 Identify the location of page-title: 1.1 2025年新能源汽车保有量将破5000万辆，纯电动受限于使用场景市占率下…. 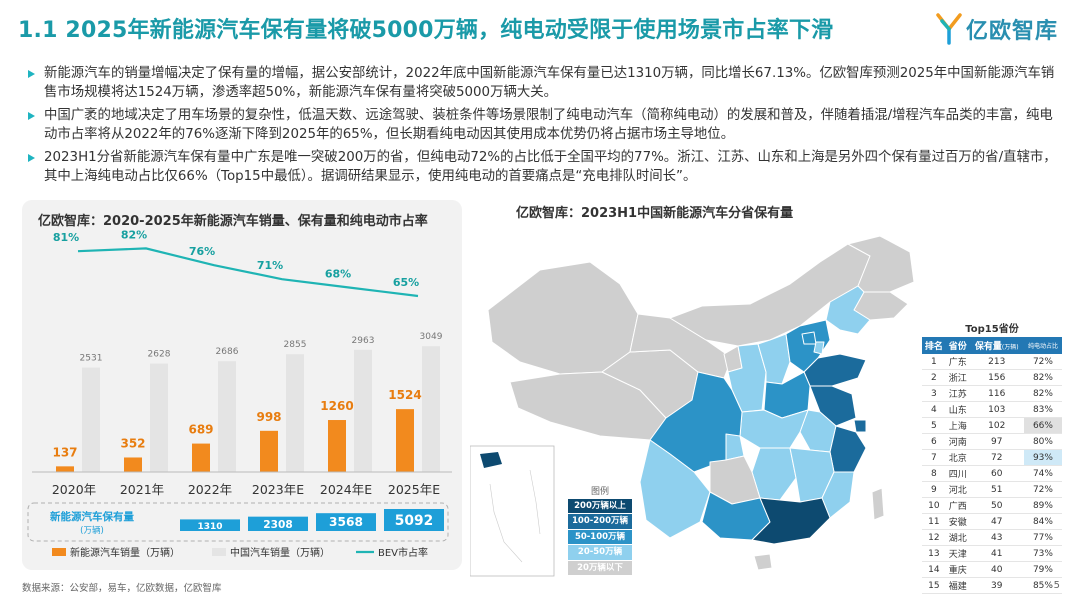
(426, 30).